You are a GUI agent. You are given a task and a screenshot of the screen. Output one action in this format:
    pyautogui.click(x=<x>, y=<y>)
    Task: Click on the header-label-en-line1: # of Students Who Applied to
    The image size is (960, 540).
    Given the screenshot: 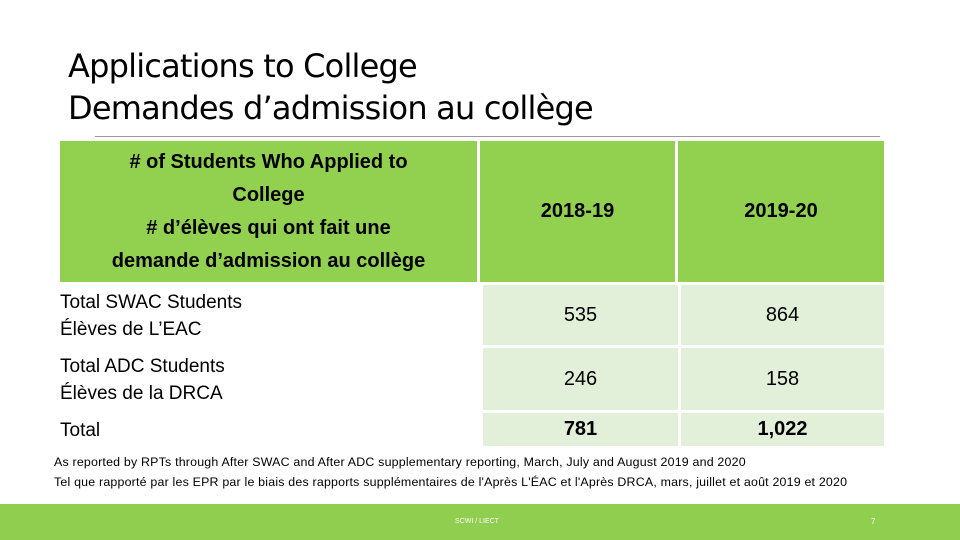 What is the action you would take?
    pyautogui.click(x=268, y=161)
    